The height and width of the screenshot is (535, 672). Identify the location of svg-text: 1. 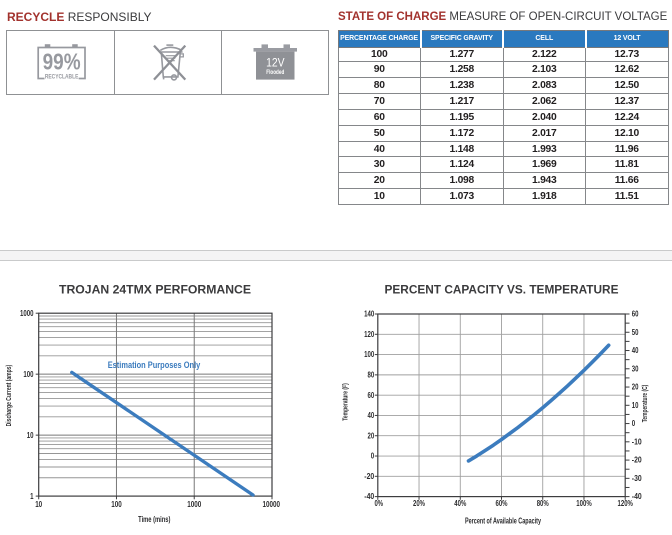
(32, 496).